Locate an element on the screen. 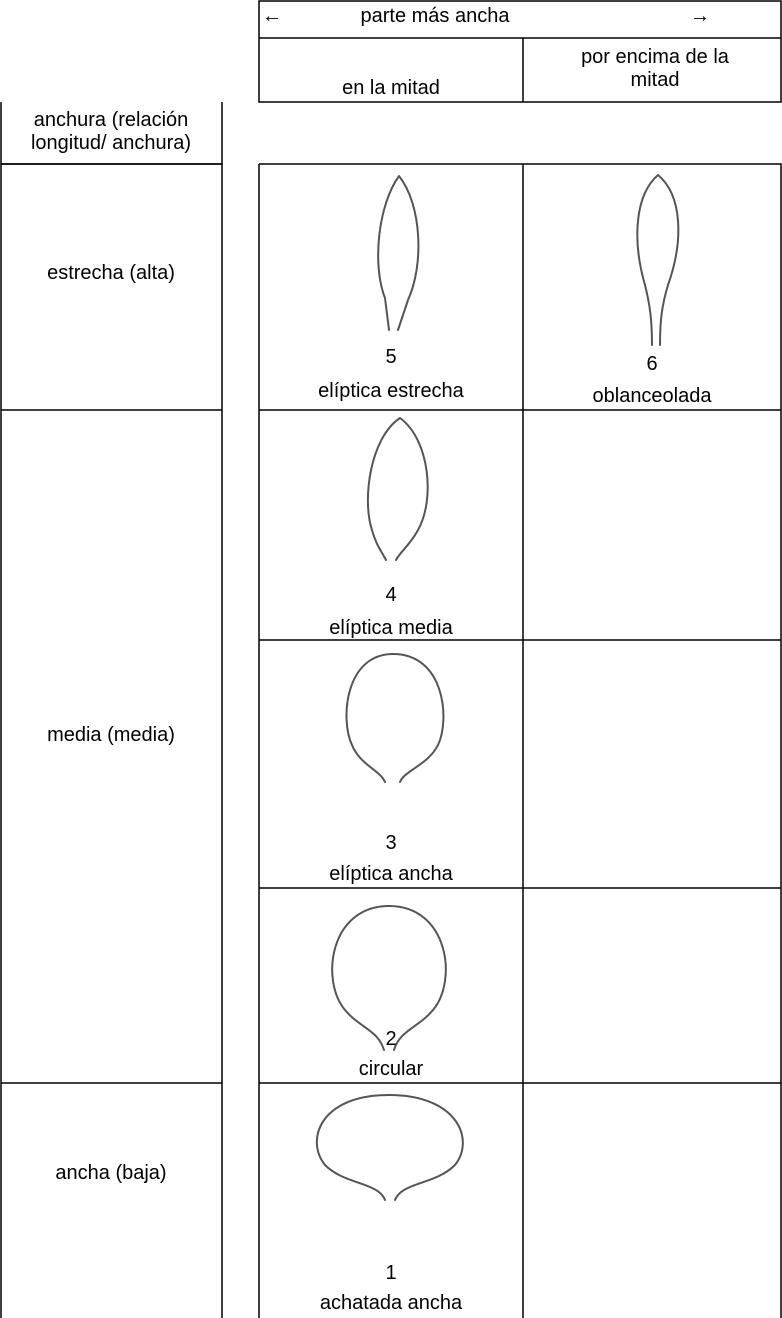 Image resolution: width=782 pixels, height=1318 pixels. cell-number: 4 is located at coordinates (391, 595).